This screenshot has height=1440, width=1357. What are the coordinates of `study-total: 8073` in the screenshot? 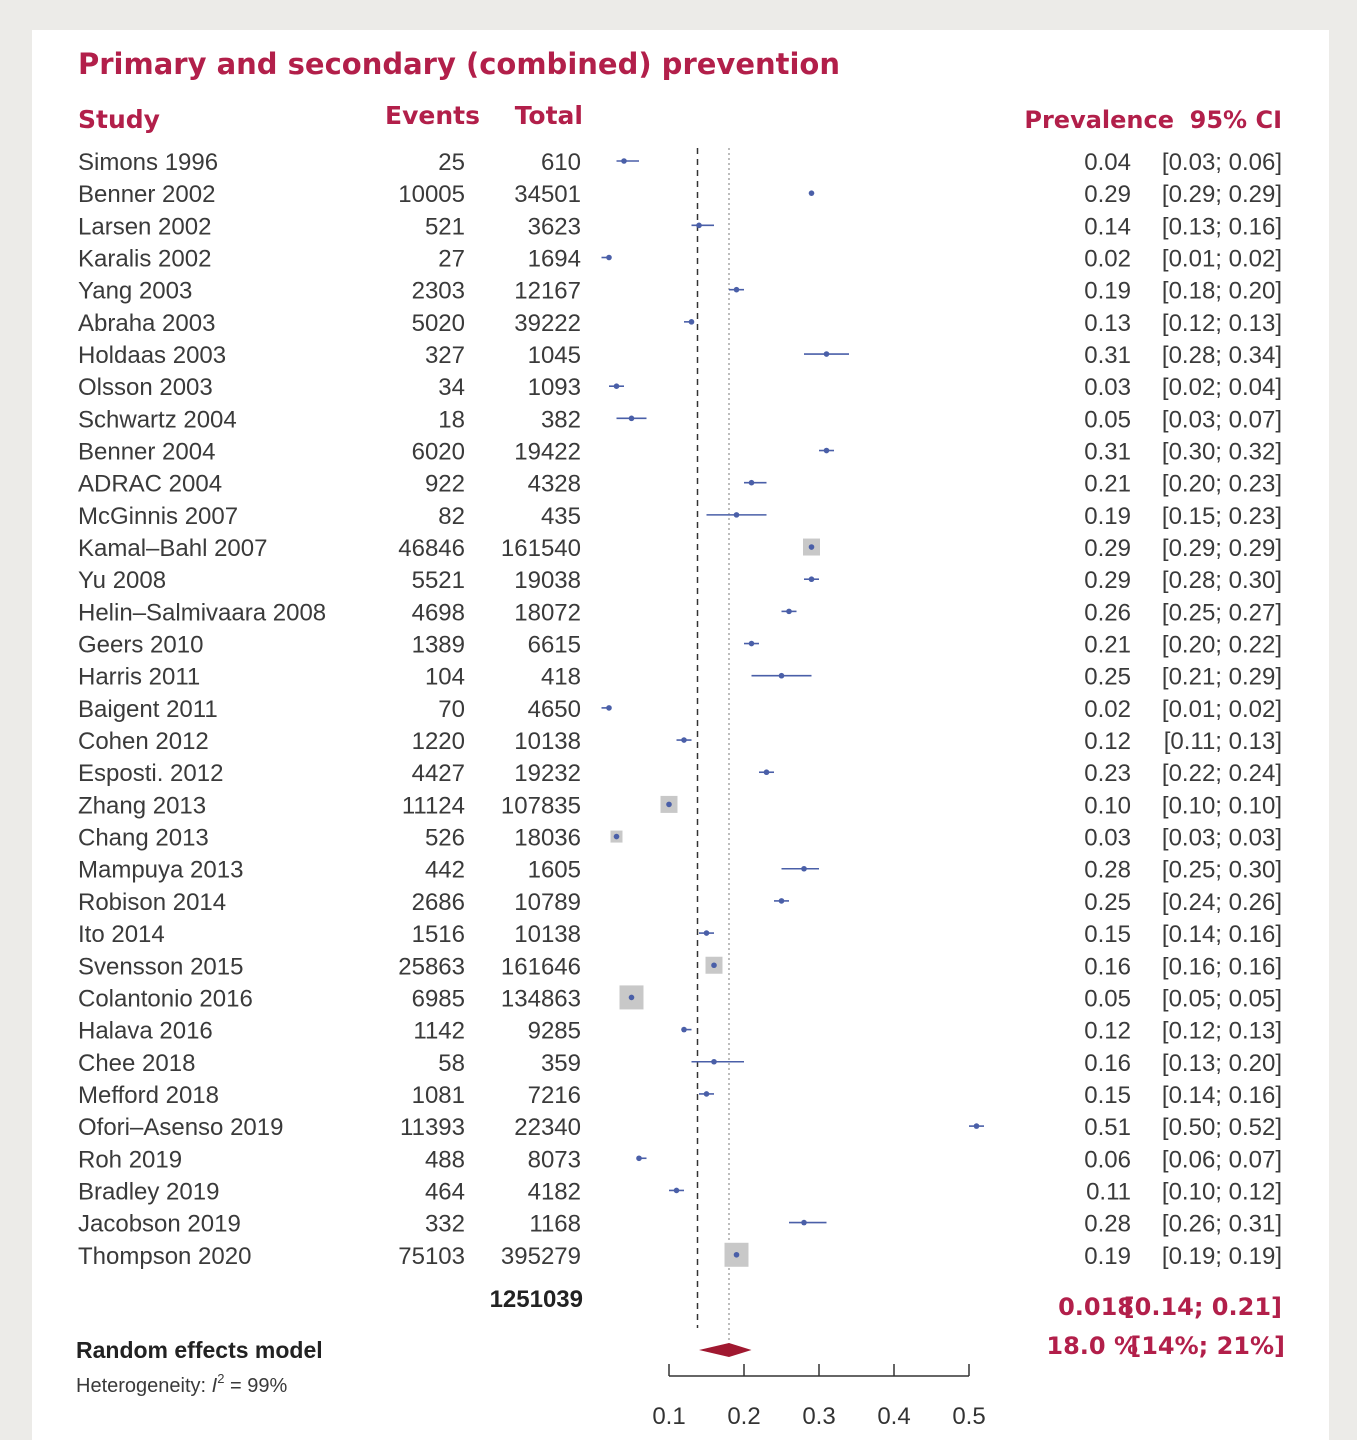 It's located at (554, 1159).